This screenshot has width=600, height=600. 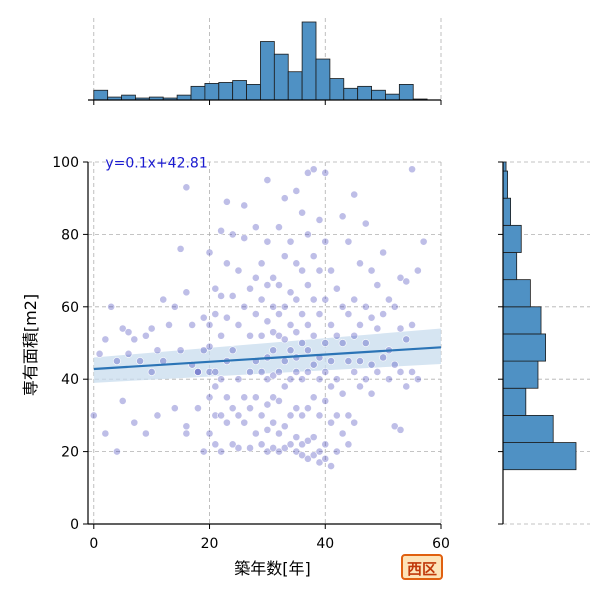 What do you see at coordinates (65, 163) in the screenshot?
I see `y-tick-label: 100` at bounding box center [65, 163].